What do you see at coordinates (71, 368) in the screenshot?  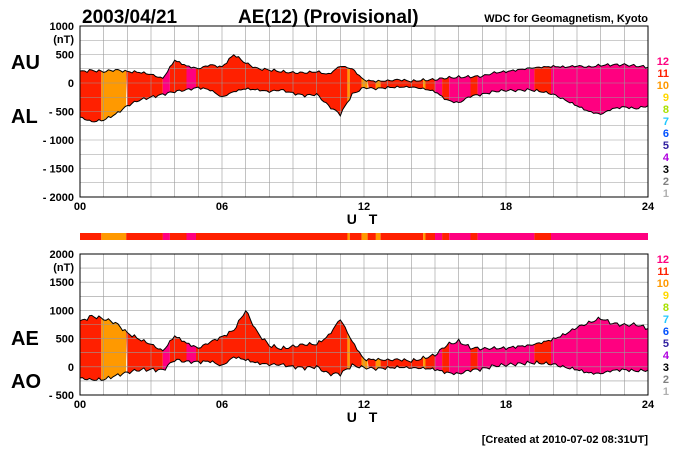 I see `y-tick-label: 0` at bounding box center [71, 368].